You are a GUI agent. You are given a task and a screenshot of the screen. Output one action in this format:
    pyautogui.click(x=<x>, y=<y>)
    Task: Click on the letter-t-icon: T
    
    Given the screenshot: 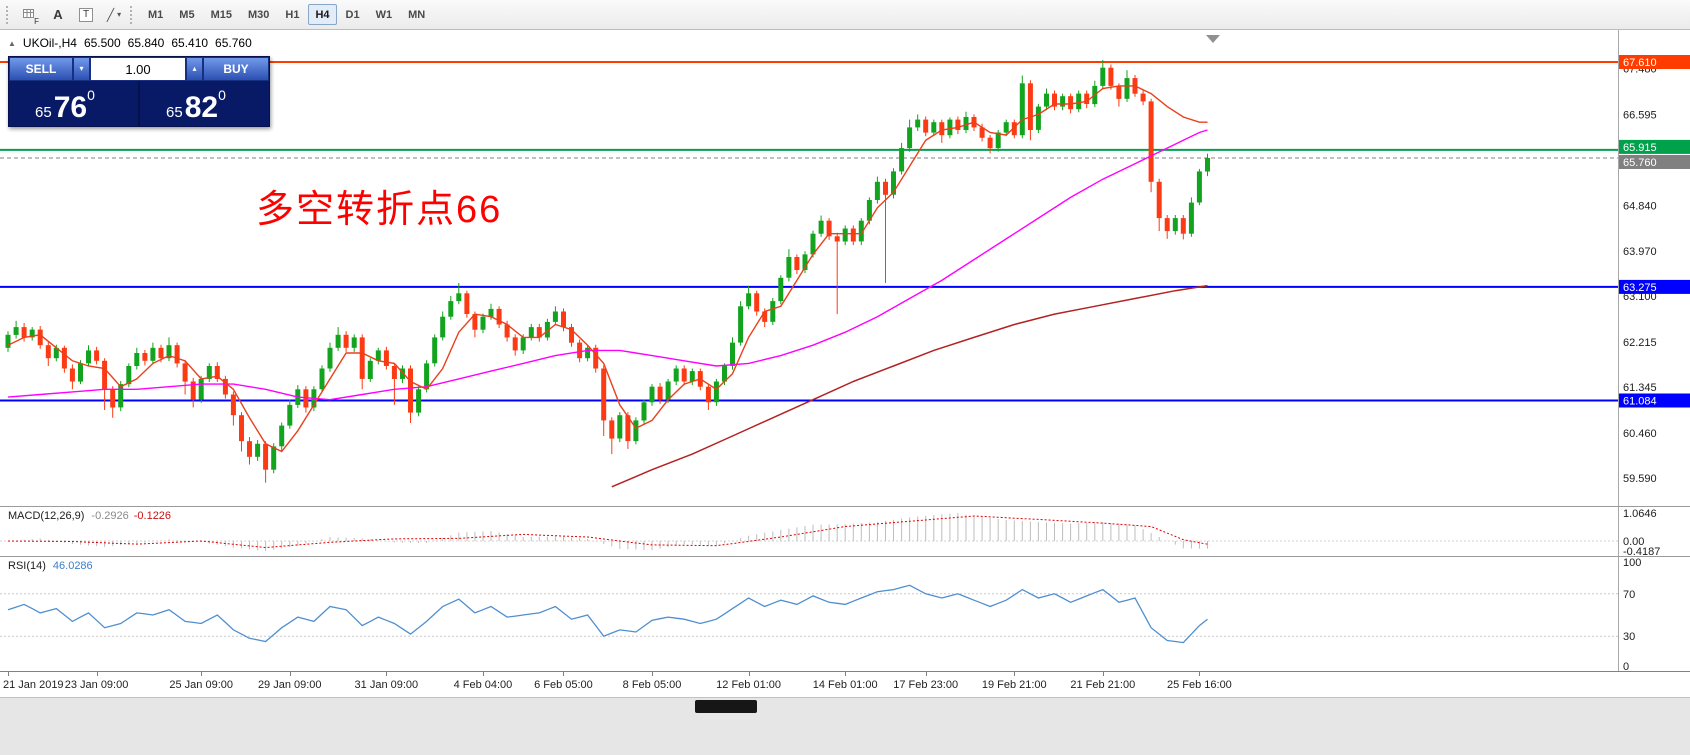 What is the action you would take?
    pyautogui.click(x=86, y=14)
    